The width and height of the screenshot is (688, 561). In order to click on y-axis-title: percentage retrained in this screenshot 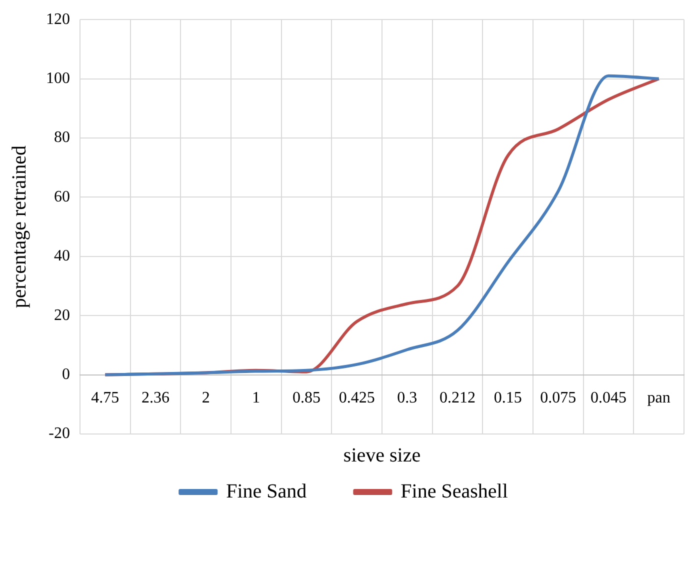, I will do `click(19, 226)`.